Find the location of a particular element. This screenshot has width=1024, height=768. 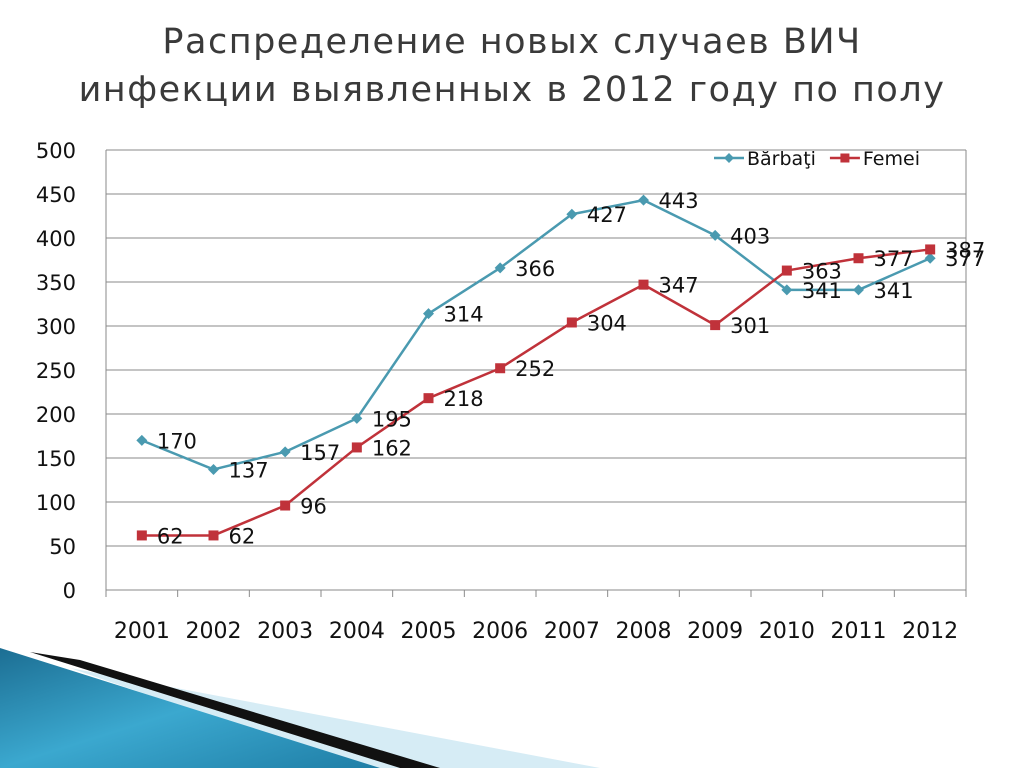

data-label-s1-2002: 62 is located at coordinates (242, 536).